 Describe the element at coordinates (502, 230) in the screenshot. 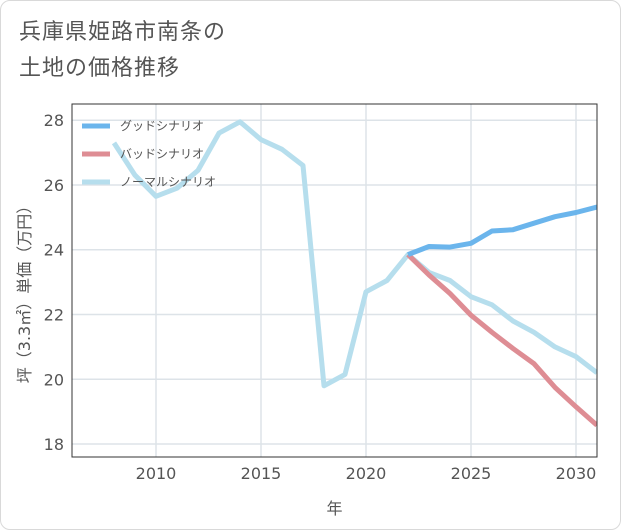

I see `series-line-good` at that location.